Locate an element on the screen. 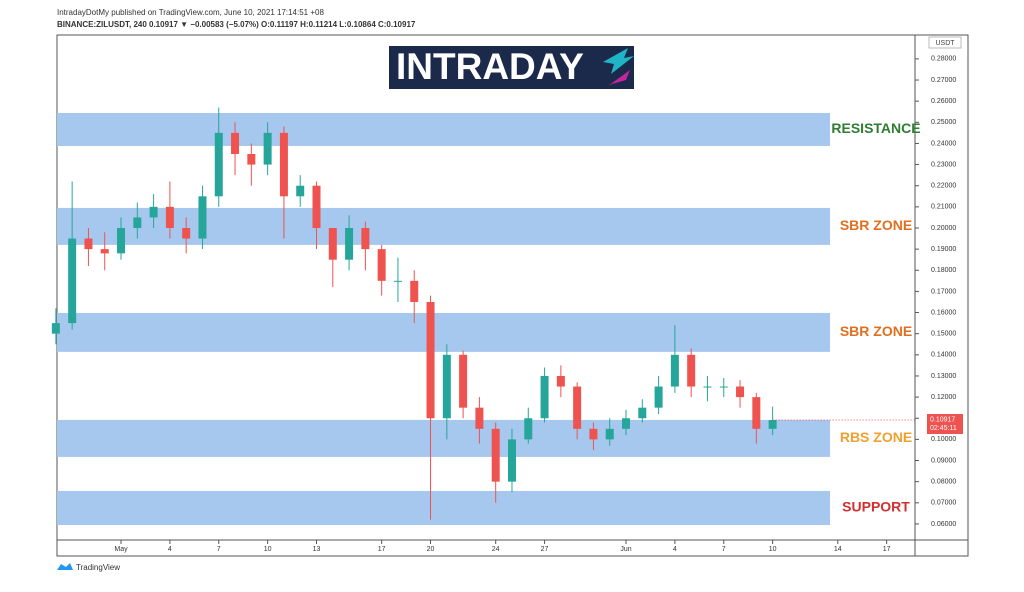  logo-arrow-down is located at coordinates (619, 78).